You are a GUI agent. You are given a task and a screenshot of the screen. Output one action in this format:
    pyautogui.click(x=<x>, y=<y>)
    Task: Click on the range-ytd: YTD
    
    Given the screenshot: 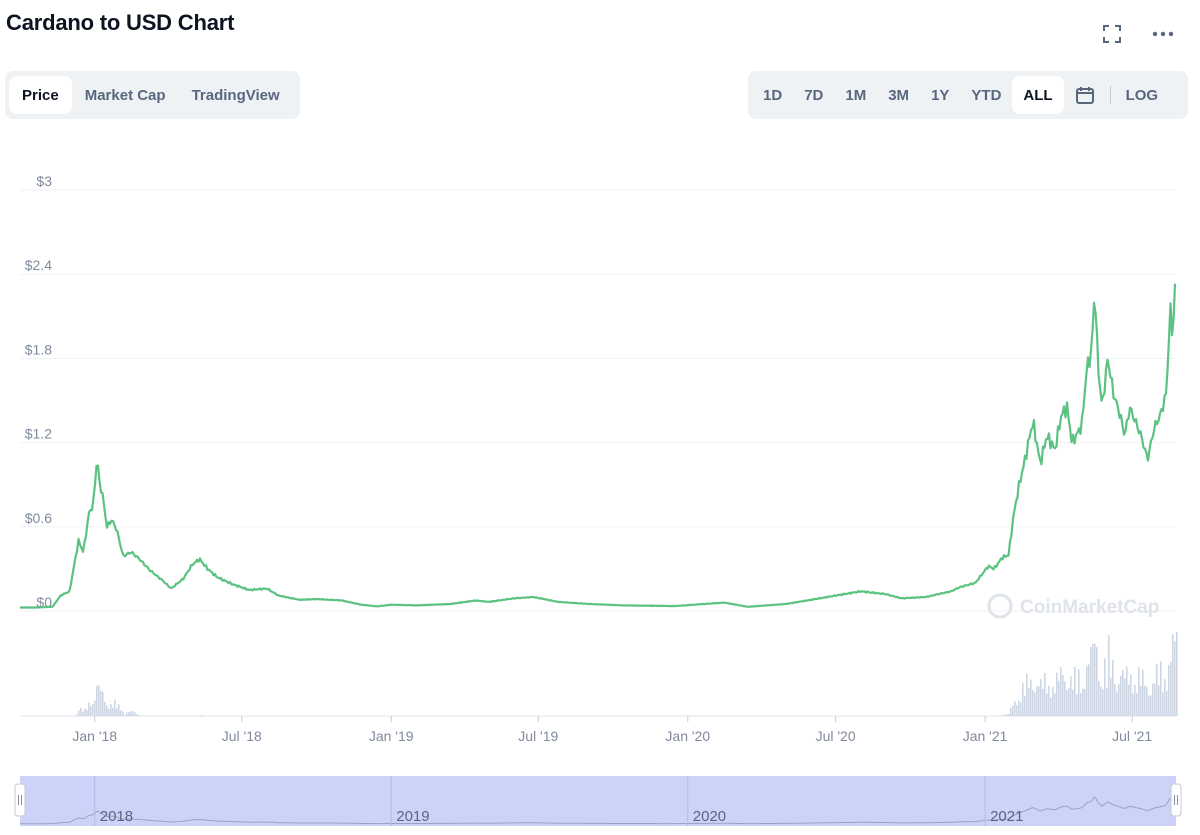 What is the action you would take?
    pyautogui.click(x=986, y=95)
    